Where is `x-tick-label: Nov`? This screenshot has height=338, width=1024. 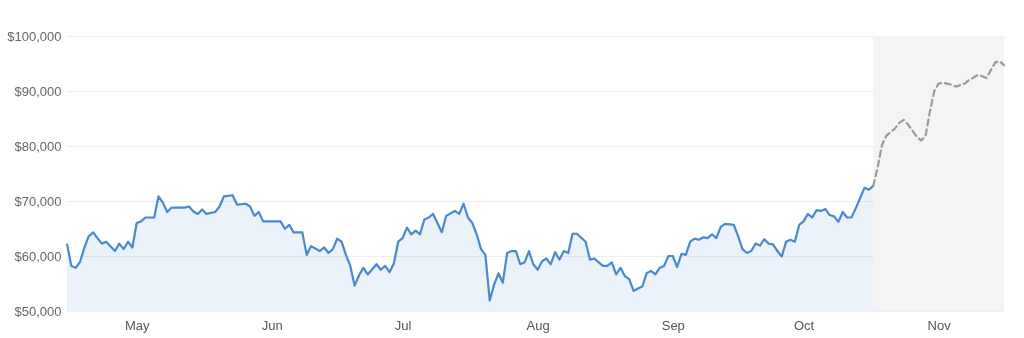 x-tick-label: Nov is located at coordinates (939, 325).